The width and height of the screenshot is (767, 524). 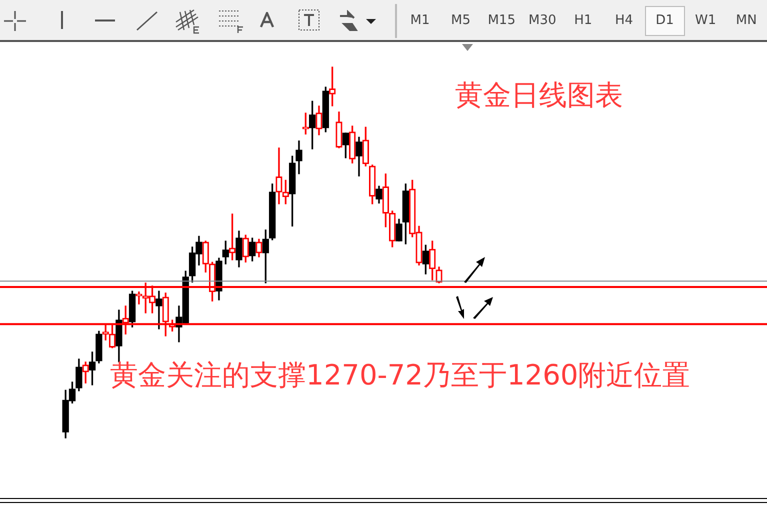 I want to click on text: M1, so click(x=420, y=21).